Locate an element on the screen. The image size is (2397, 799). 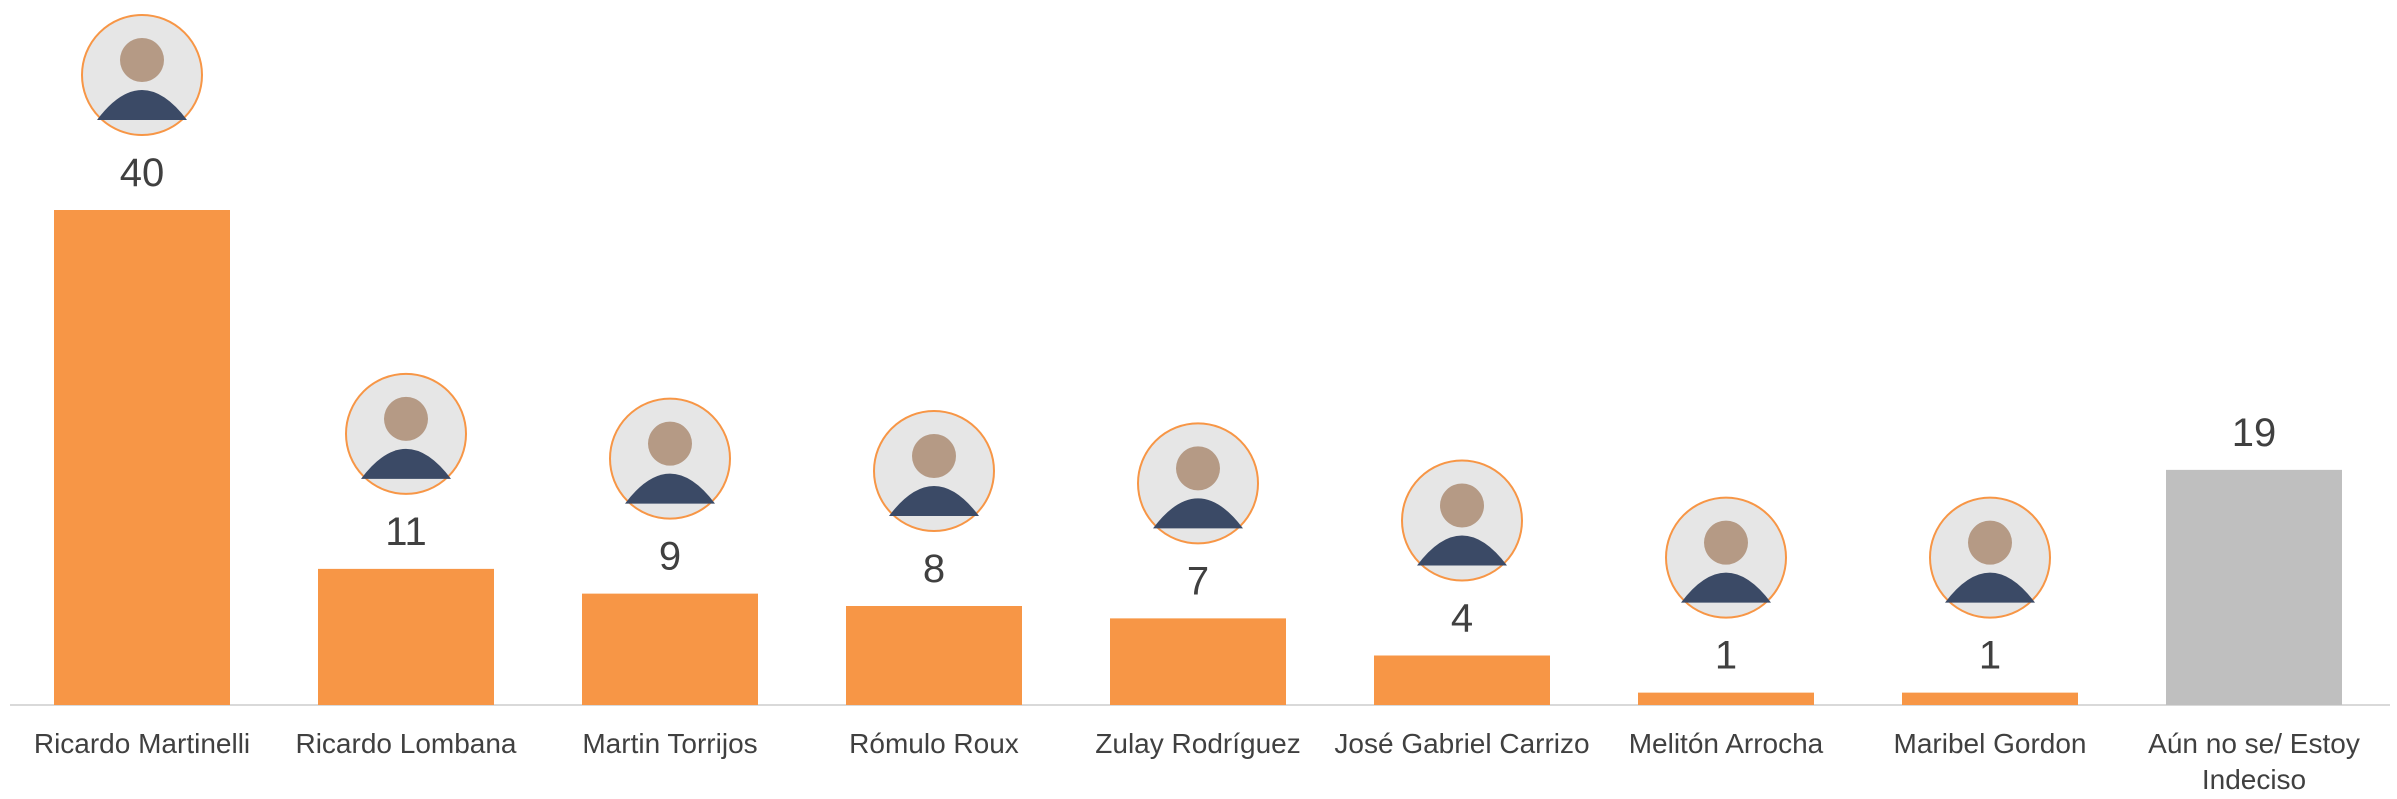
value-label: 8 is located at coordinates (934, 569).